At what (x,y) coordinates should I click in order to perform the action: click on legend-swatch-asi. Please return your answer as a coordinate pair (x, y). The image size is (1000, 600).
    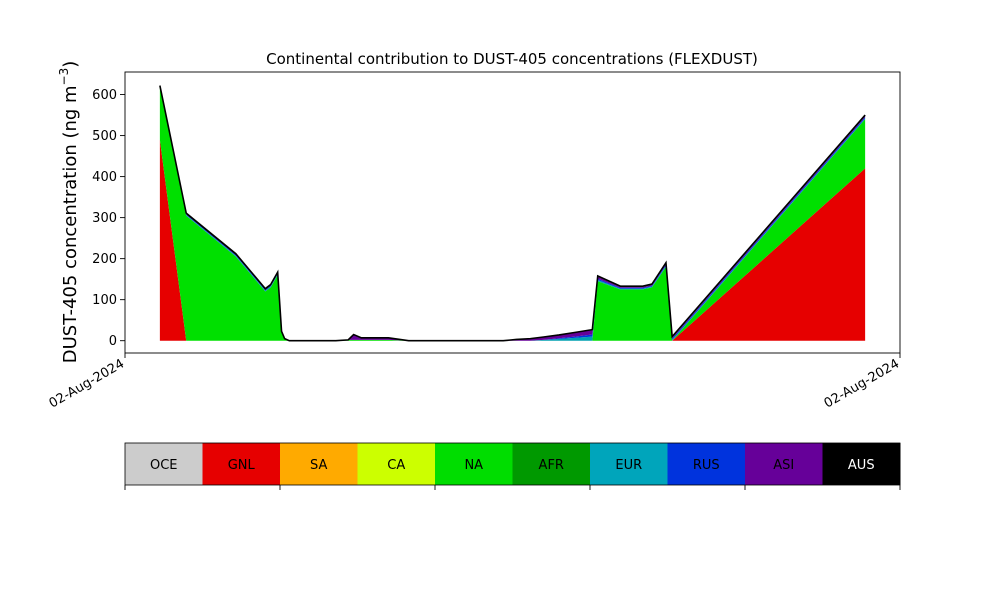
    Looking at the image, I should click on (784, 464).